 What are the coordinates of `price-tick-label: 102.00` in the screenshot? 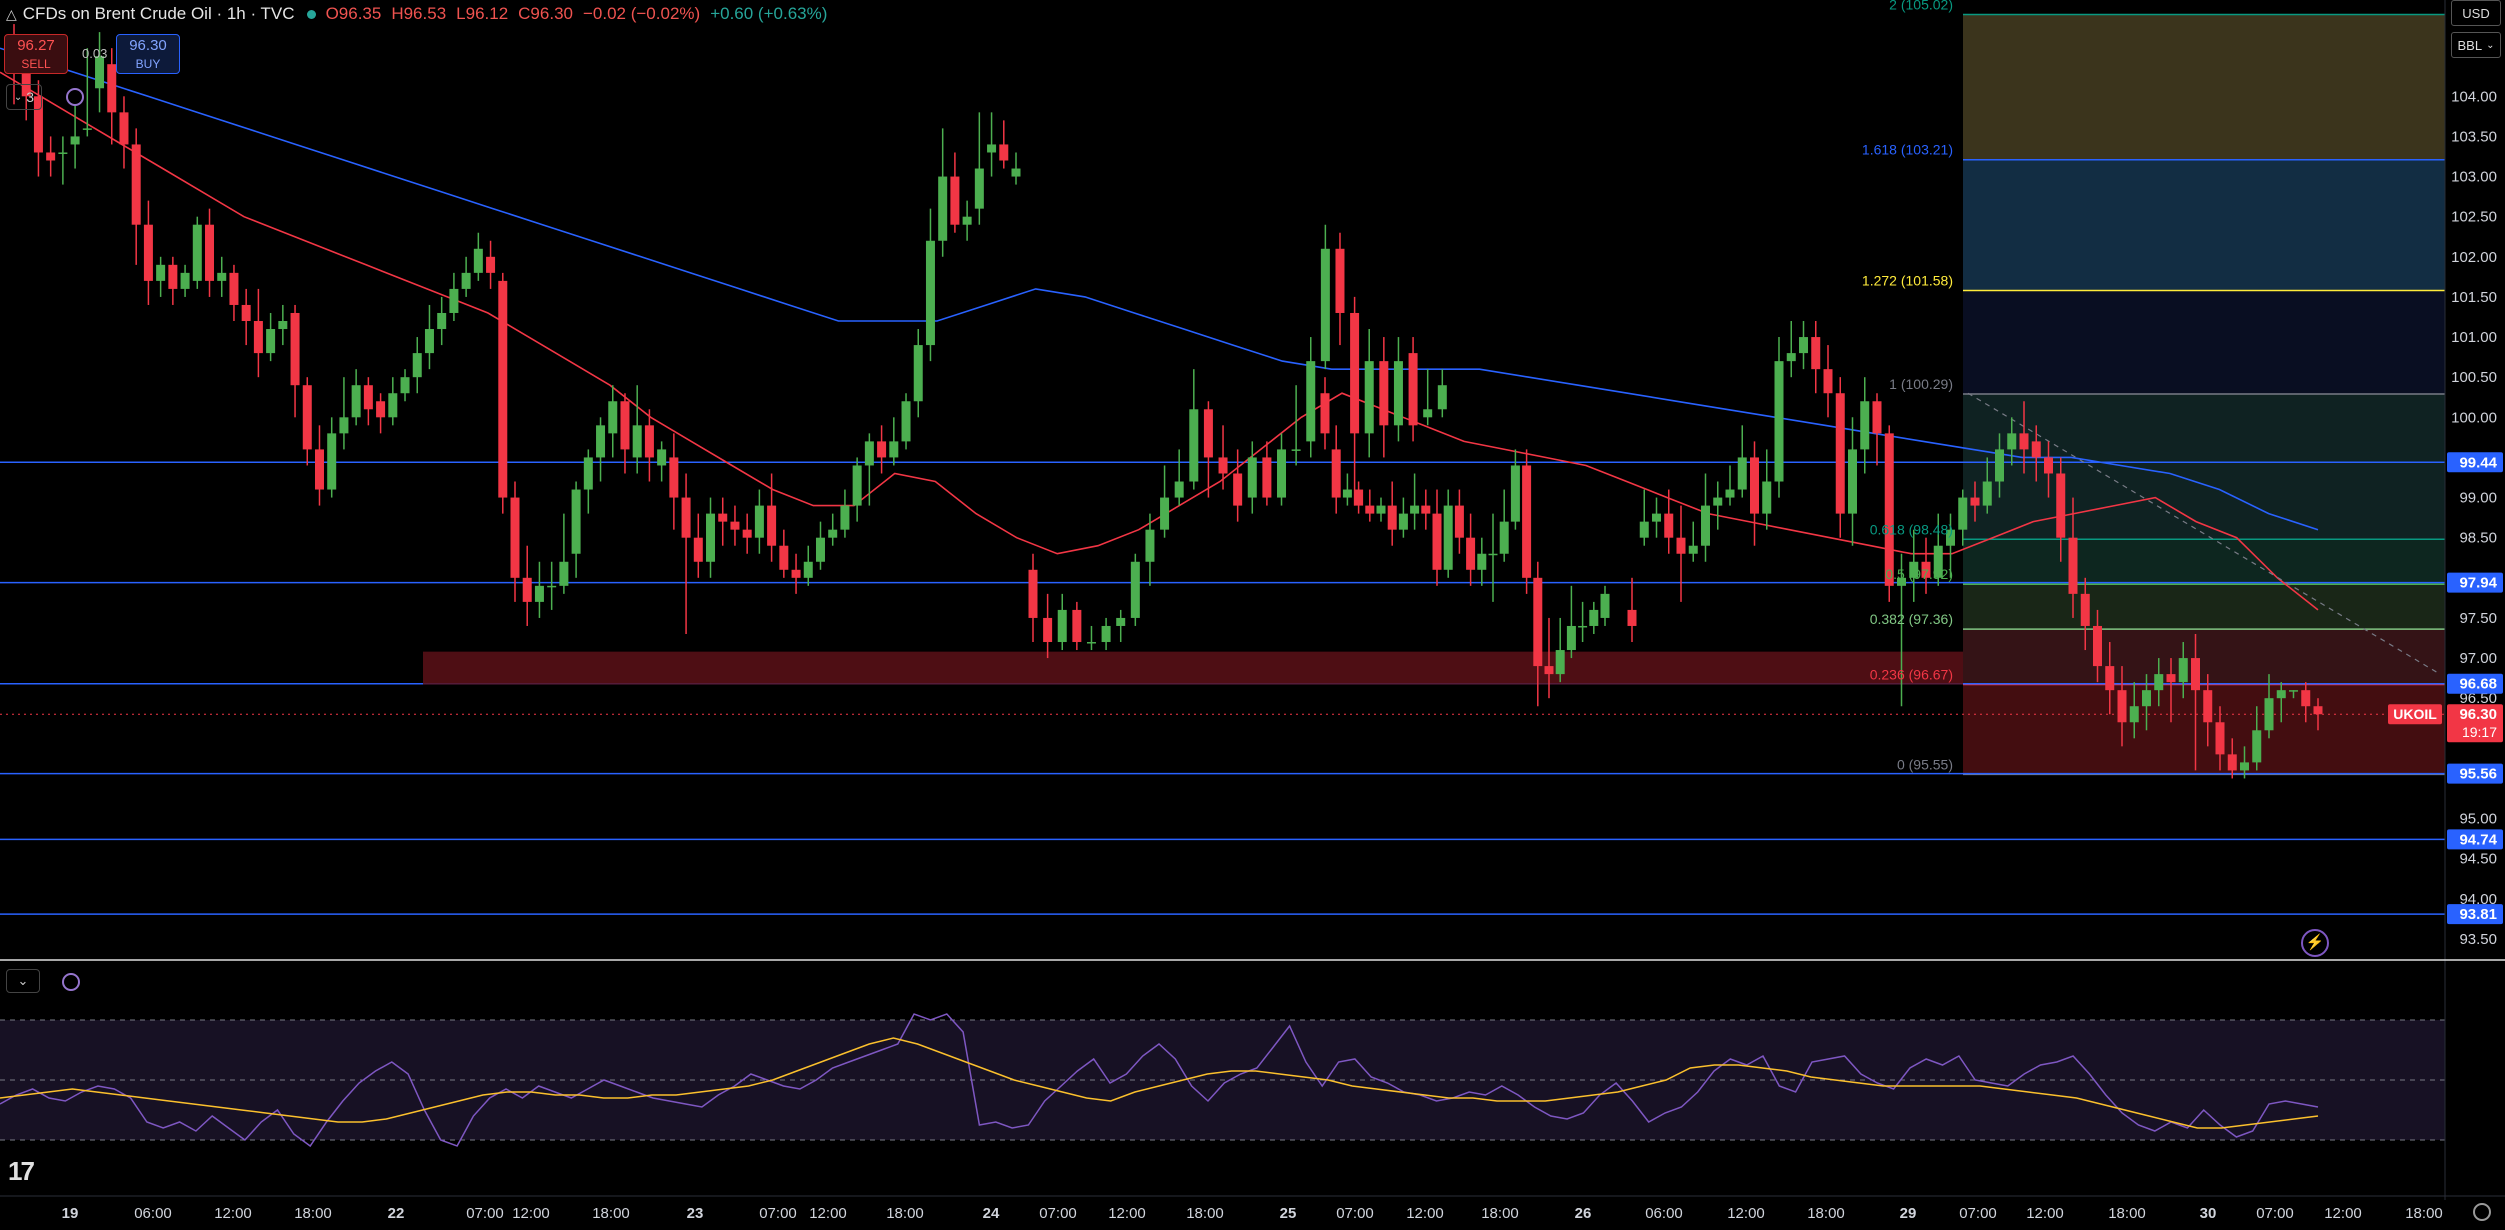 It's located at (2474, 257).